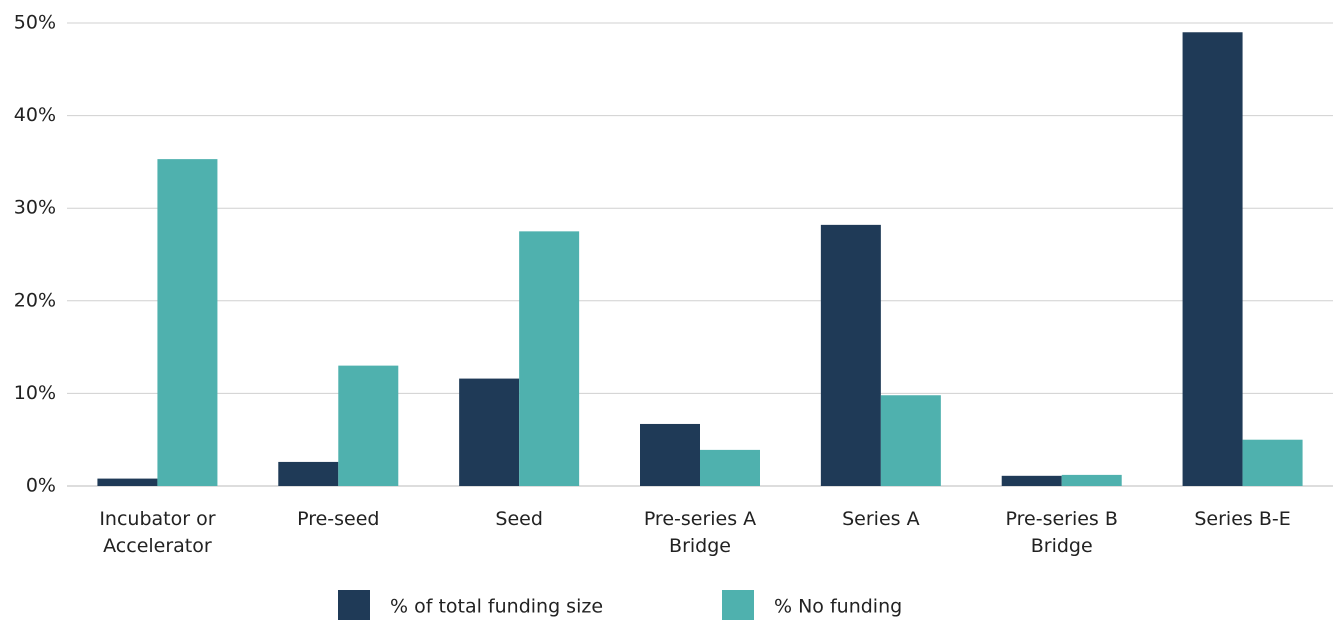  I want to click on x-tick-label: Seed, so click(519, 519).